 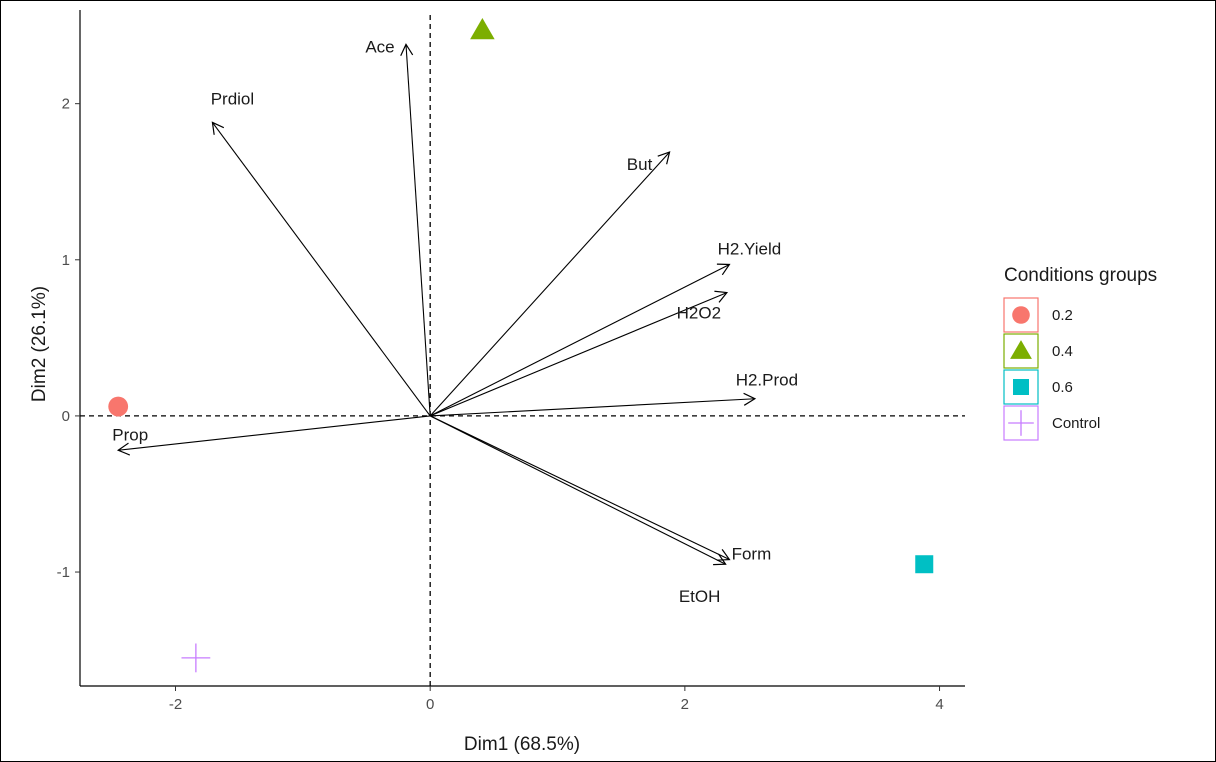 I want to click on legend: Conditions groups 0.2 0.4 0.6 Control, so click(x=1080, y=353).